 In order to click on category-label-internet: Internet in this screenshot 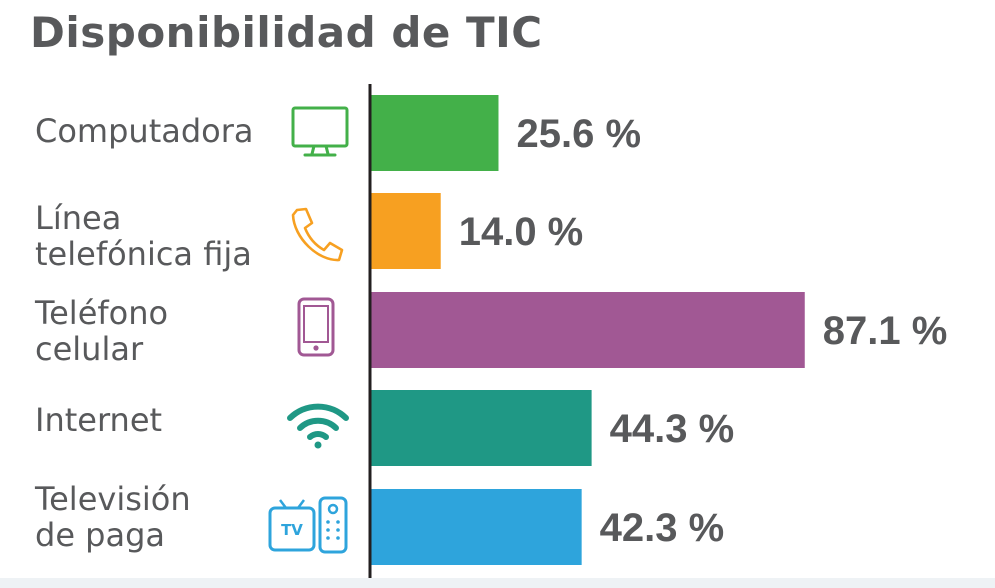, I will do `click(99, 420)`.